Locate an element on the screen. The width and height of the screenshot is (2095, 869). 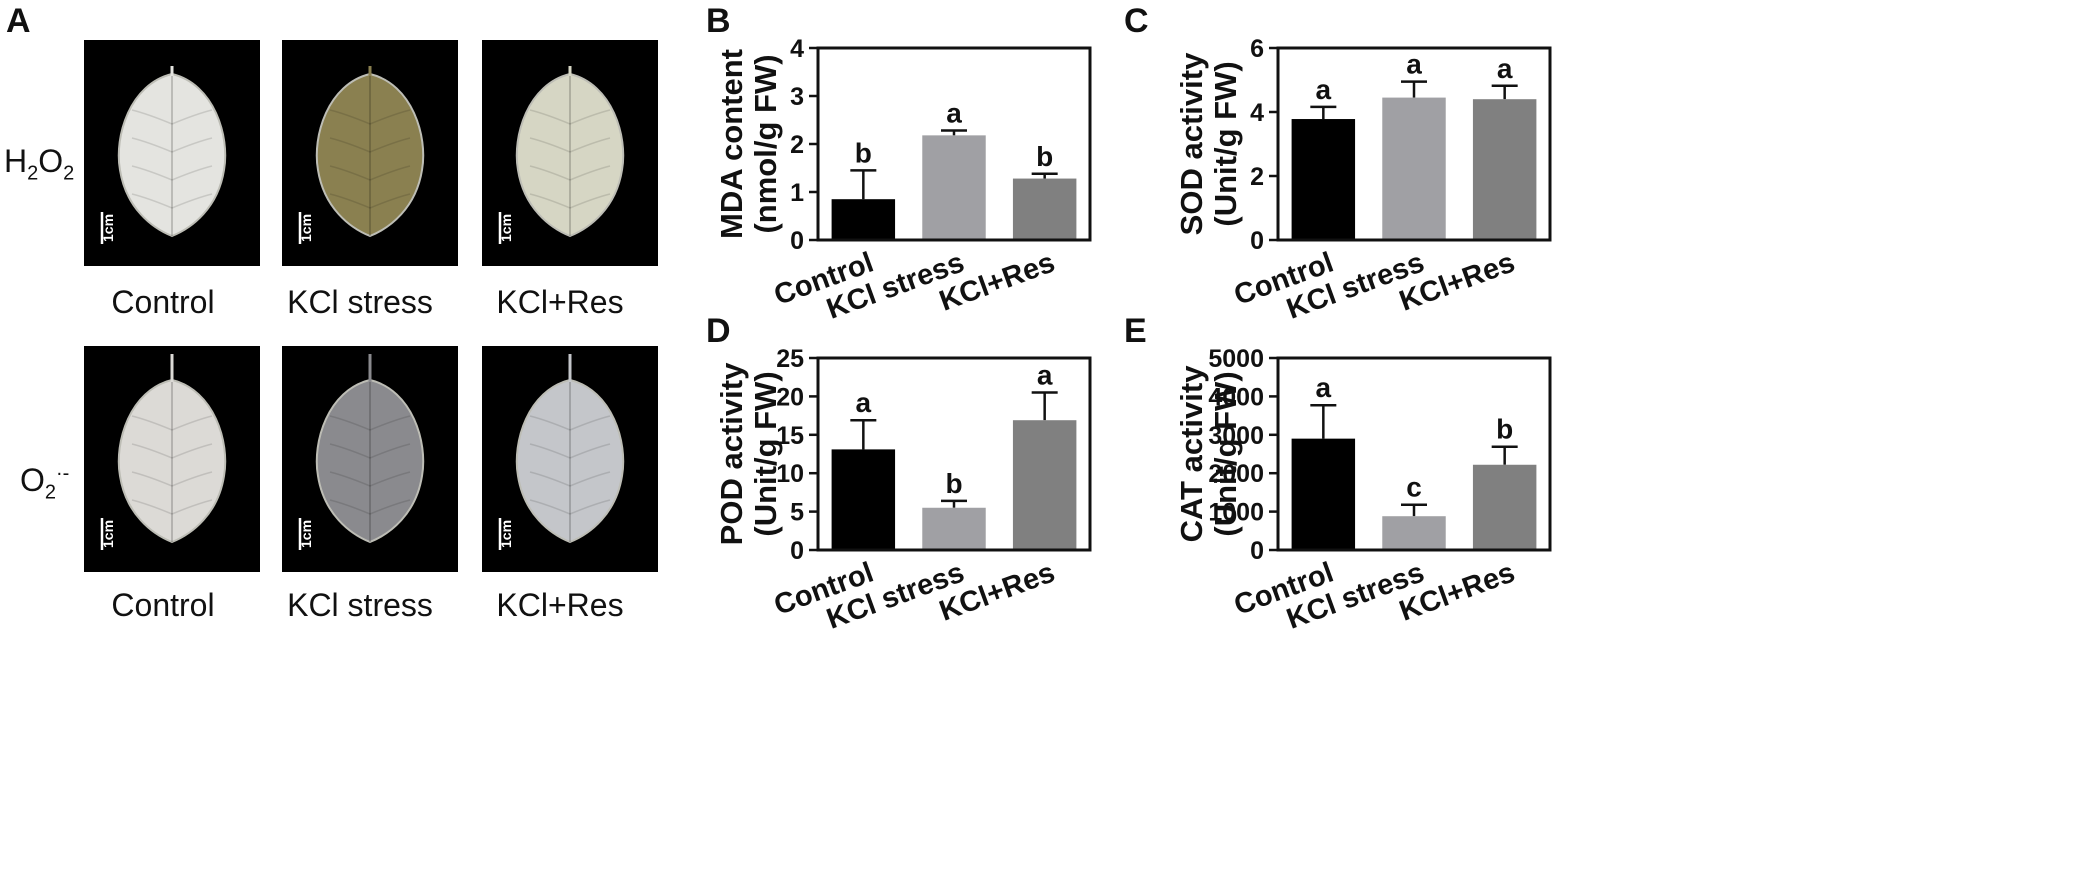
h2o2-row-label: H2O2 is located at coordinates (39, 164).